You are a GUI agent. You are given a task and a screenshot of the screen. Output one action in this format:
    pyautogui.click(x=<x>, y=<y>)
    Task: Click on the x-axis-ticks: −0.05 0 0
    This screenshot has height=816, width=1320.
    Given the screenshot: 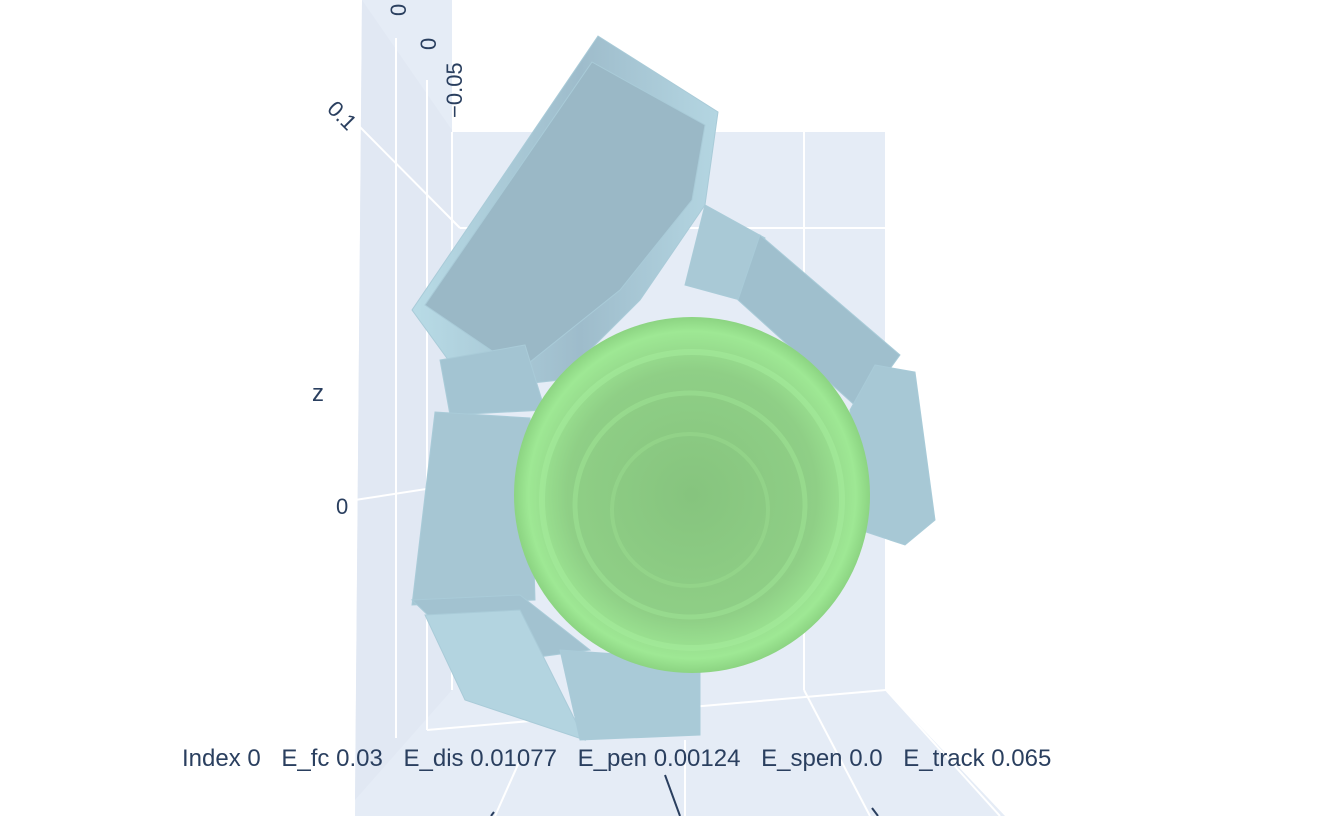 What is the action you would take?
    pyautogui.click(x=426, y=61)
    